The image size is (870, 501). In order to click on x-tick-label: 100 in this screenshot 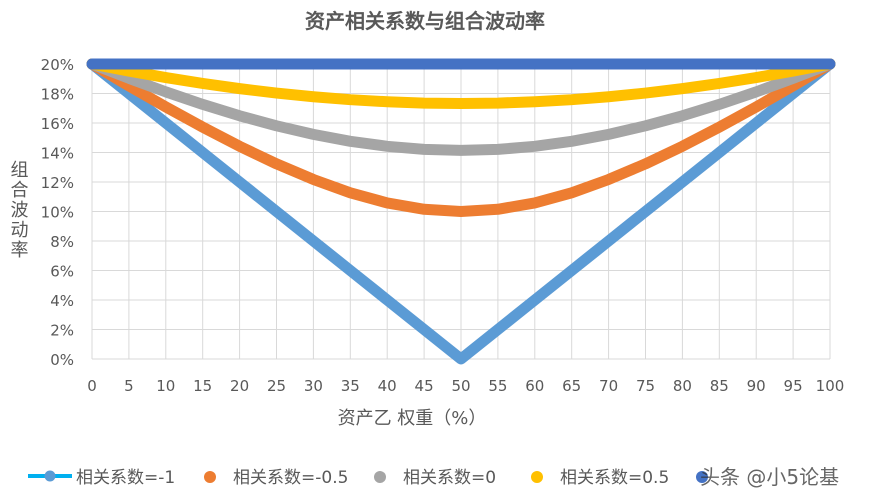, I will do `click(830, 386)`.